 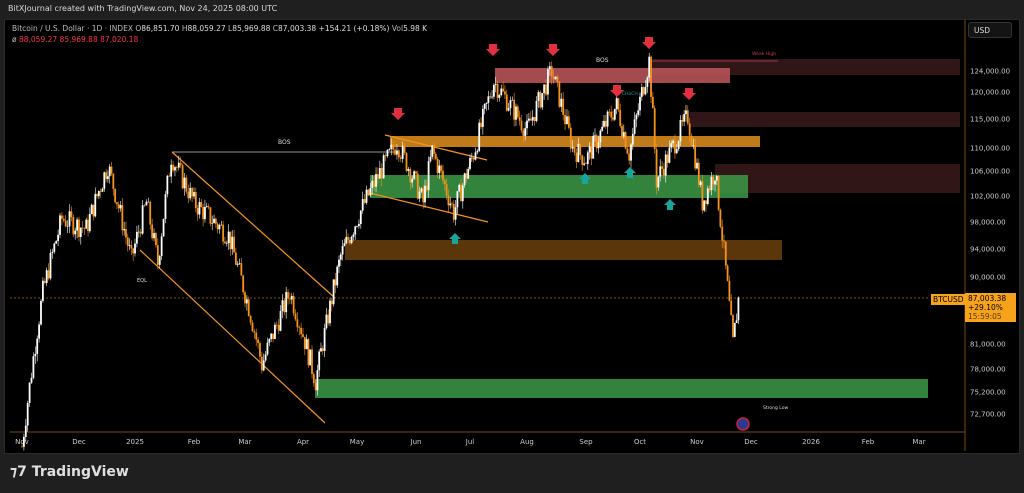 What do you see at coordinates (69, 472) in the screenshot?
I see `tradingview-logo: ⁊7 TradingView` at bounding box center [69, 472].